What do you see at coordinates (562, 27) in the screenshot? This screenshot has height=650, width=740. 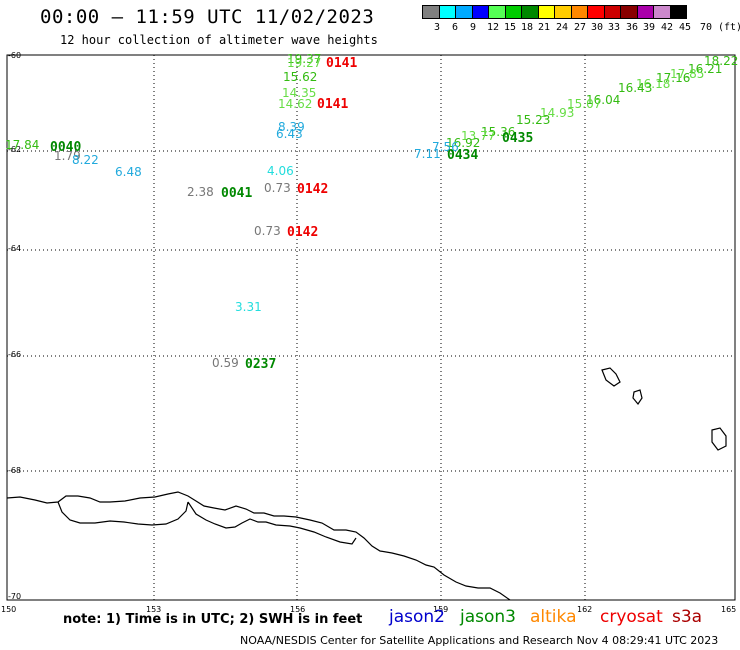 I see `legend-label: 24` at bounding box center [562, 27].